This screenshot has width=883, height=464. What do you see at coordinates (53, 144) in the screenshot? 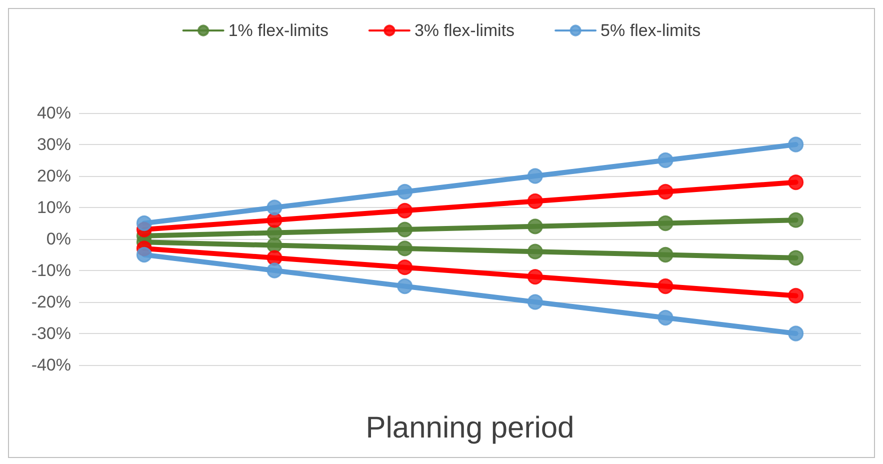
I see `y-tick-label: 30%` at bounding box center [53, 144].